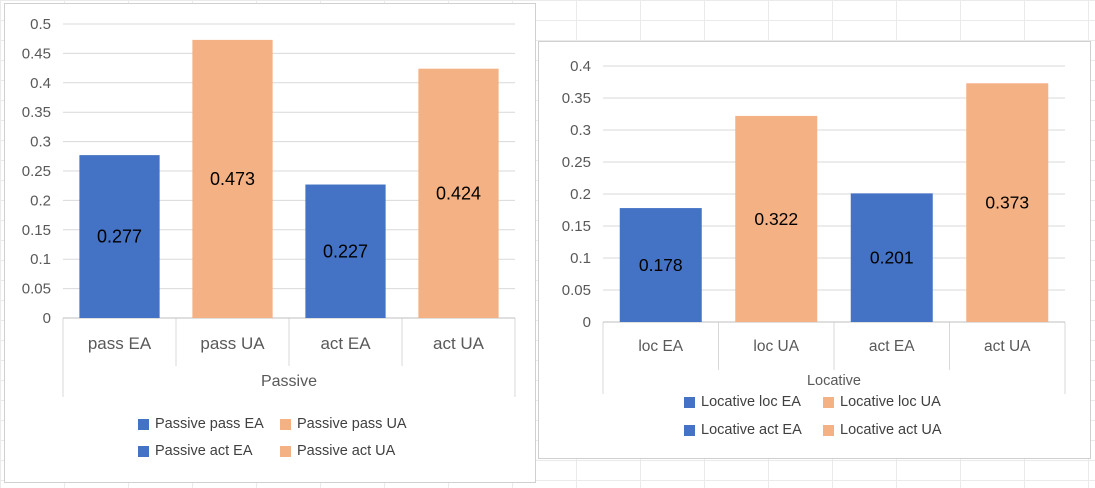 The image size is (1095, 488). What do you see at coordinates (352, 424) in the screenshot?
I see `legend-label: Passive pass UA` at bounding box center [352, 424].